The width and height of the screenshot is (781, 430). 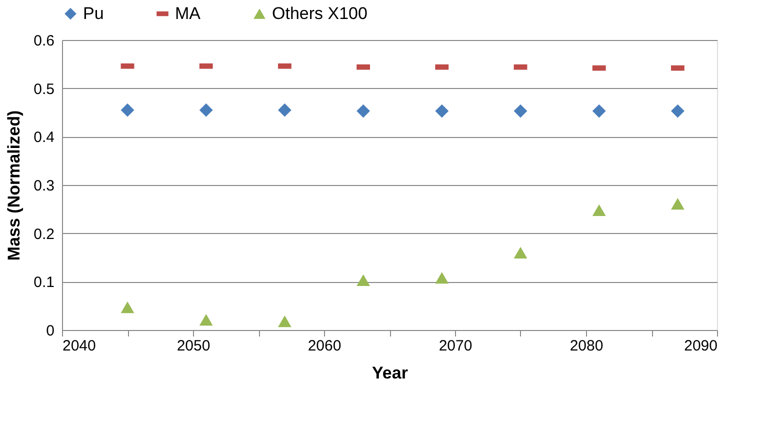 I want to click on y-tick-label: 0.2, so click(x=44, y=234).